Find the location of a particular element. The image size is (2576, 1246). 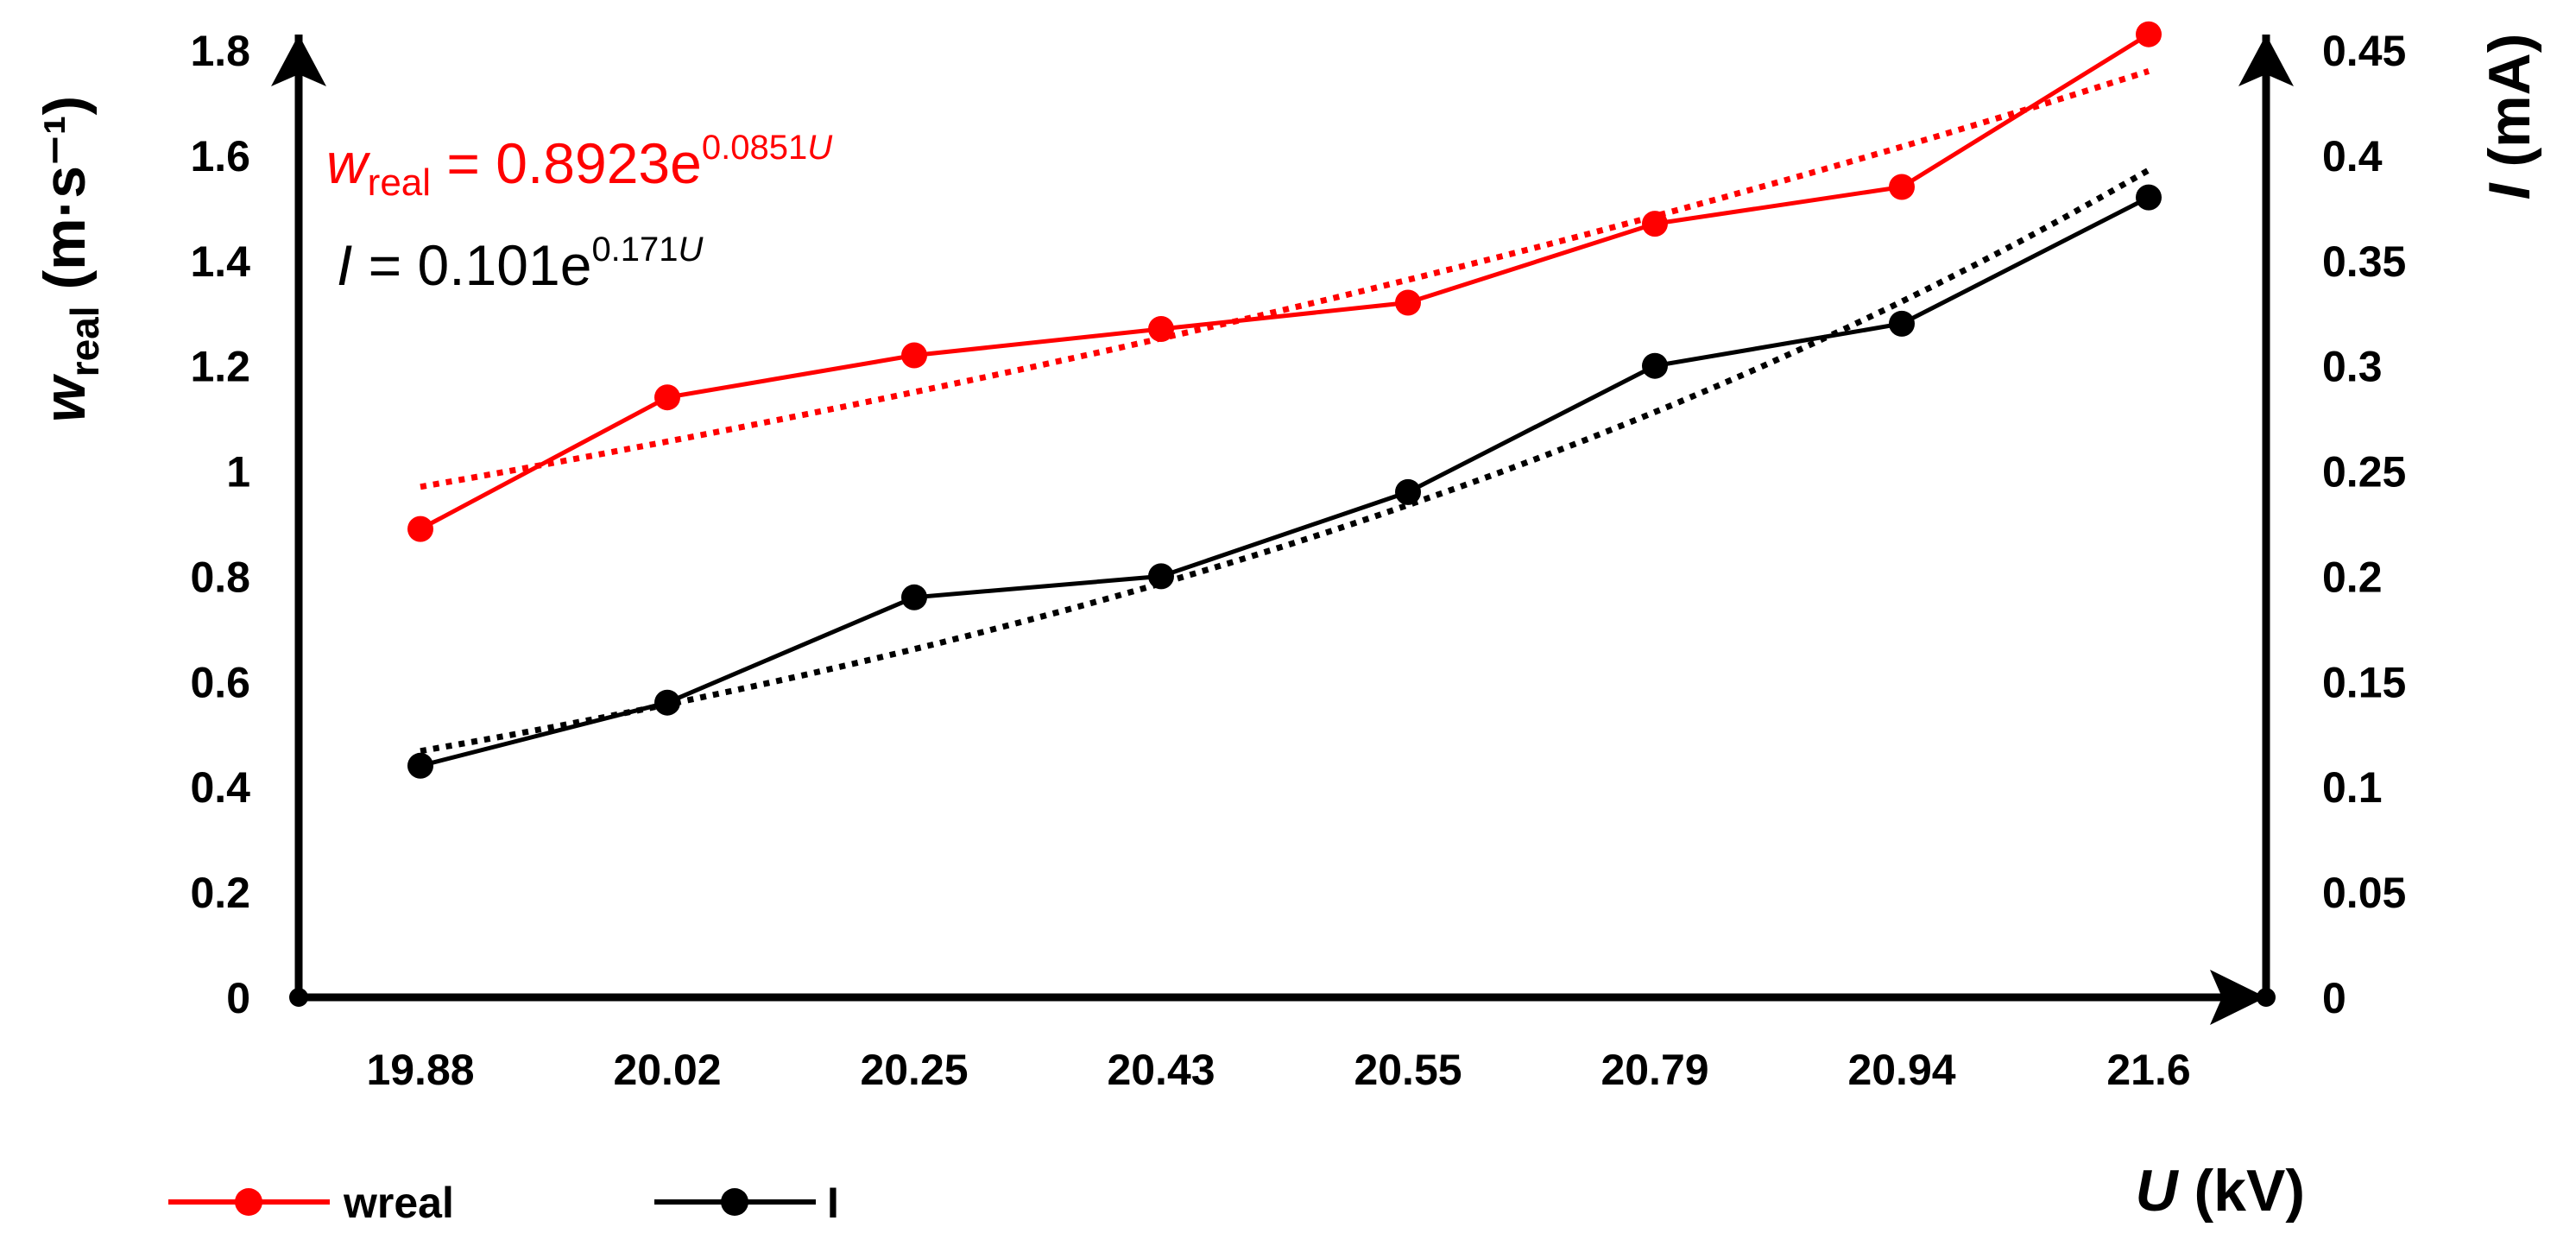

equation-wreal: wreal = 0.8923e0.0851U is located at coordinates (579, 166).